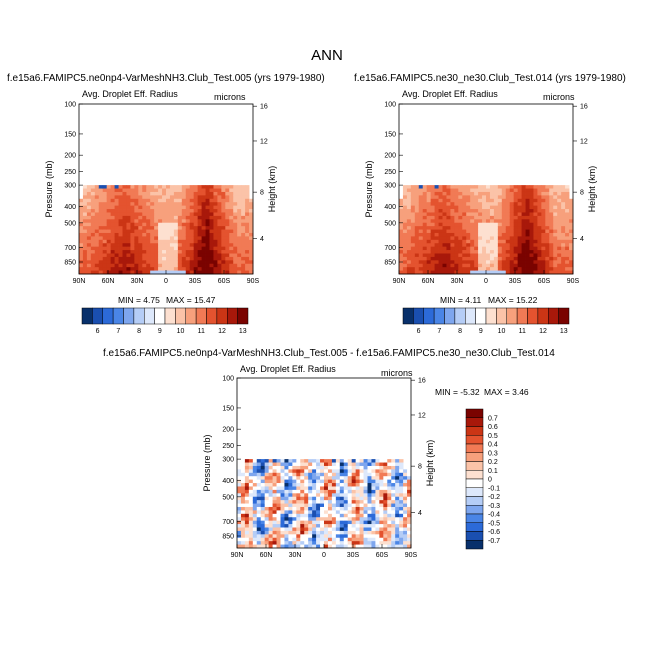 This screenshot has width=654, height=654. What do you see at coordinates (137, 281) in the screenshot?
I see `panel1-xtick-label: 30N` at bounding box center [137, 281].